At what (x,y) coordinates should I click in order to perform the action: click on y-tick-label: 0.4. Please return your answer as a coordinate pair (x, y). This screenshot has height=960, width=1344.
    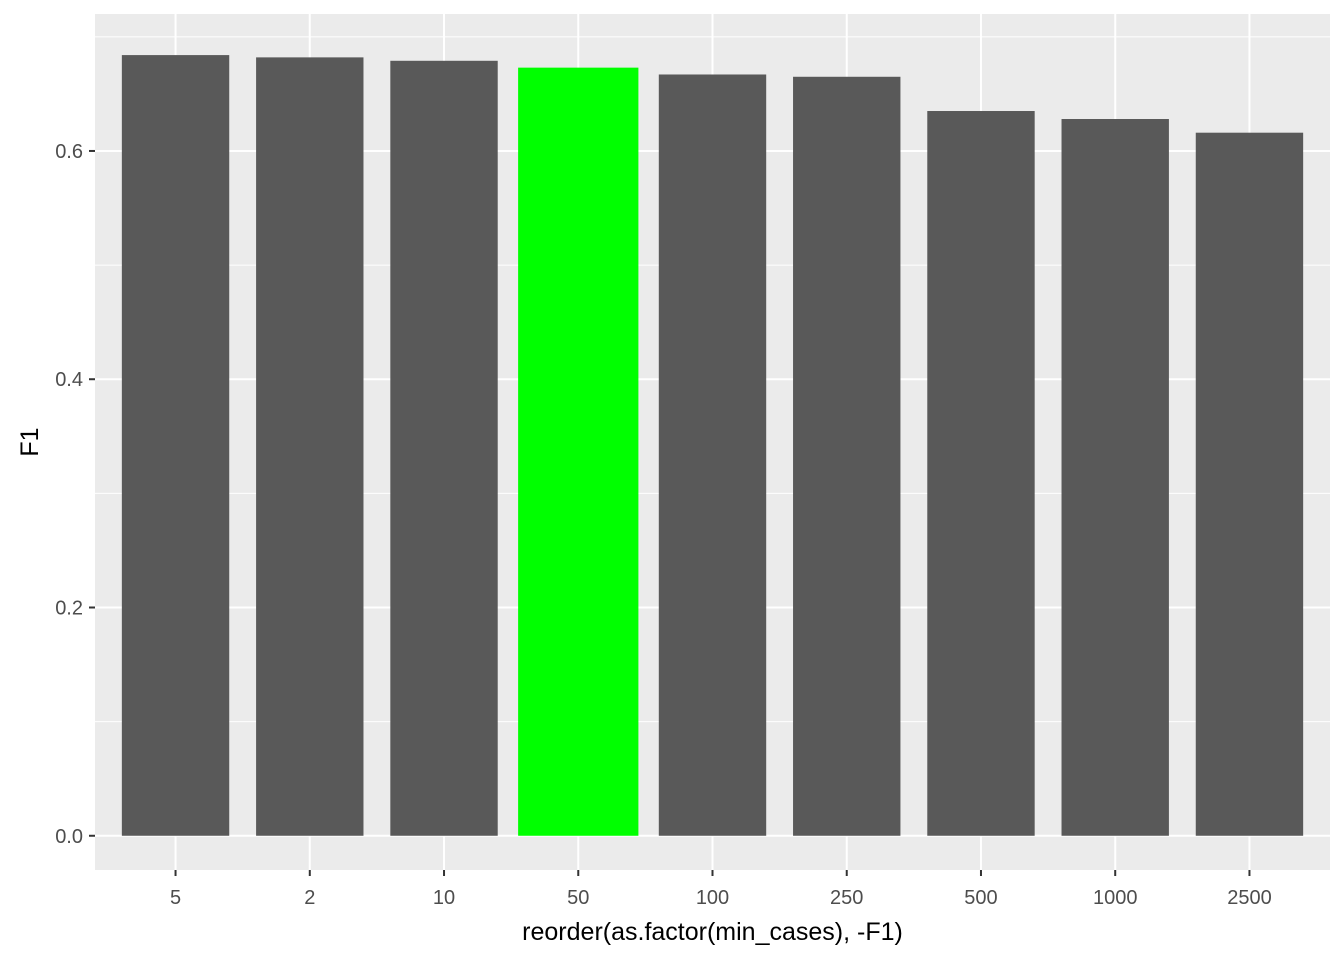
    Looking at the image, I should click on (69, 380).